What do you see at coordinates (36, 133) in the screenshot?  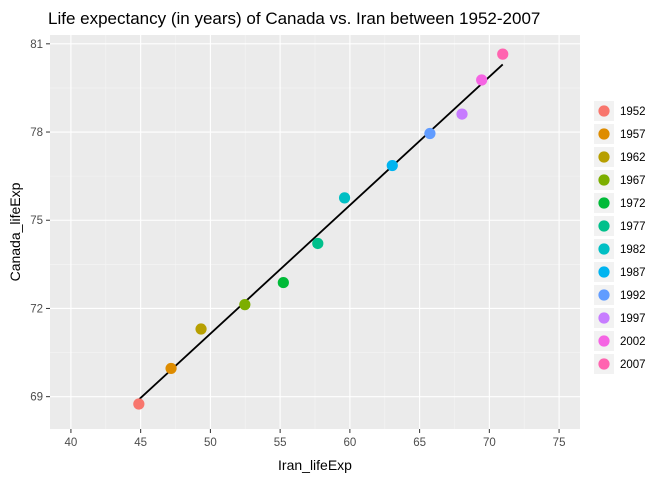 I see `y-tick-label: 78` at bounding box center [36, 133].